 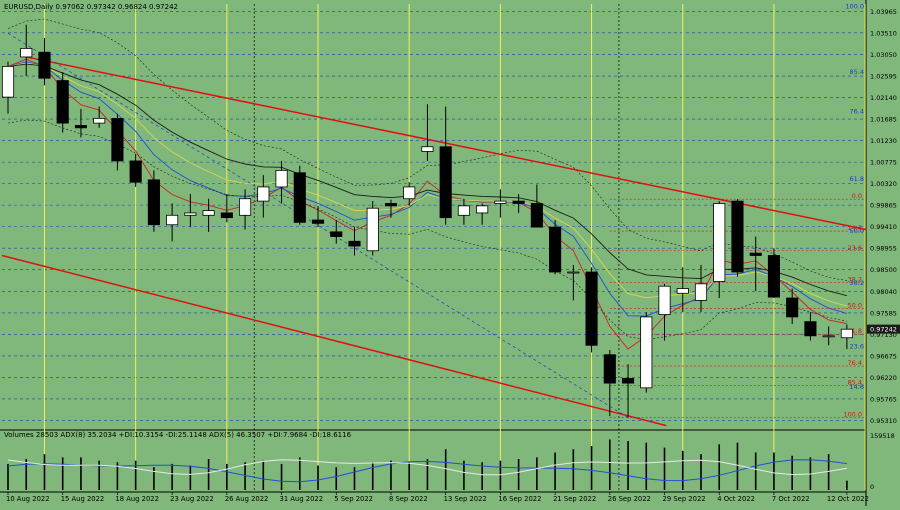 I want to click on price-tick-label: 1.03050, so click(x=883, y=55).